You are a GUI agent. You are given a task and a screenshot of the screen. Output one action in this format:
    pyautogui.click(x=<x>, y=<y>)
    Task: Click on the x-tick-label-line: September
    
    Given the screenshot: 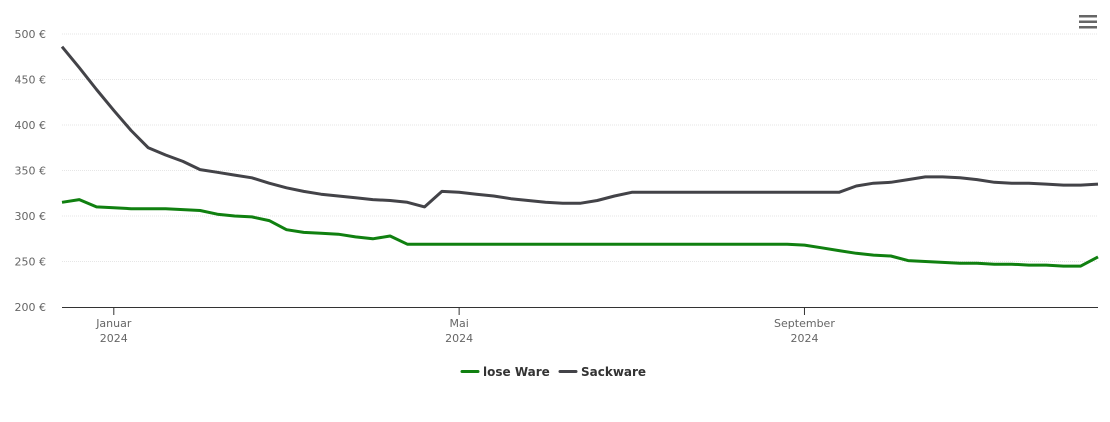 What is the action you would take?
    pyautogui.click(x=804, y=323)
    